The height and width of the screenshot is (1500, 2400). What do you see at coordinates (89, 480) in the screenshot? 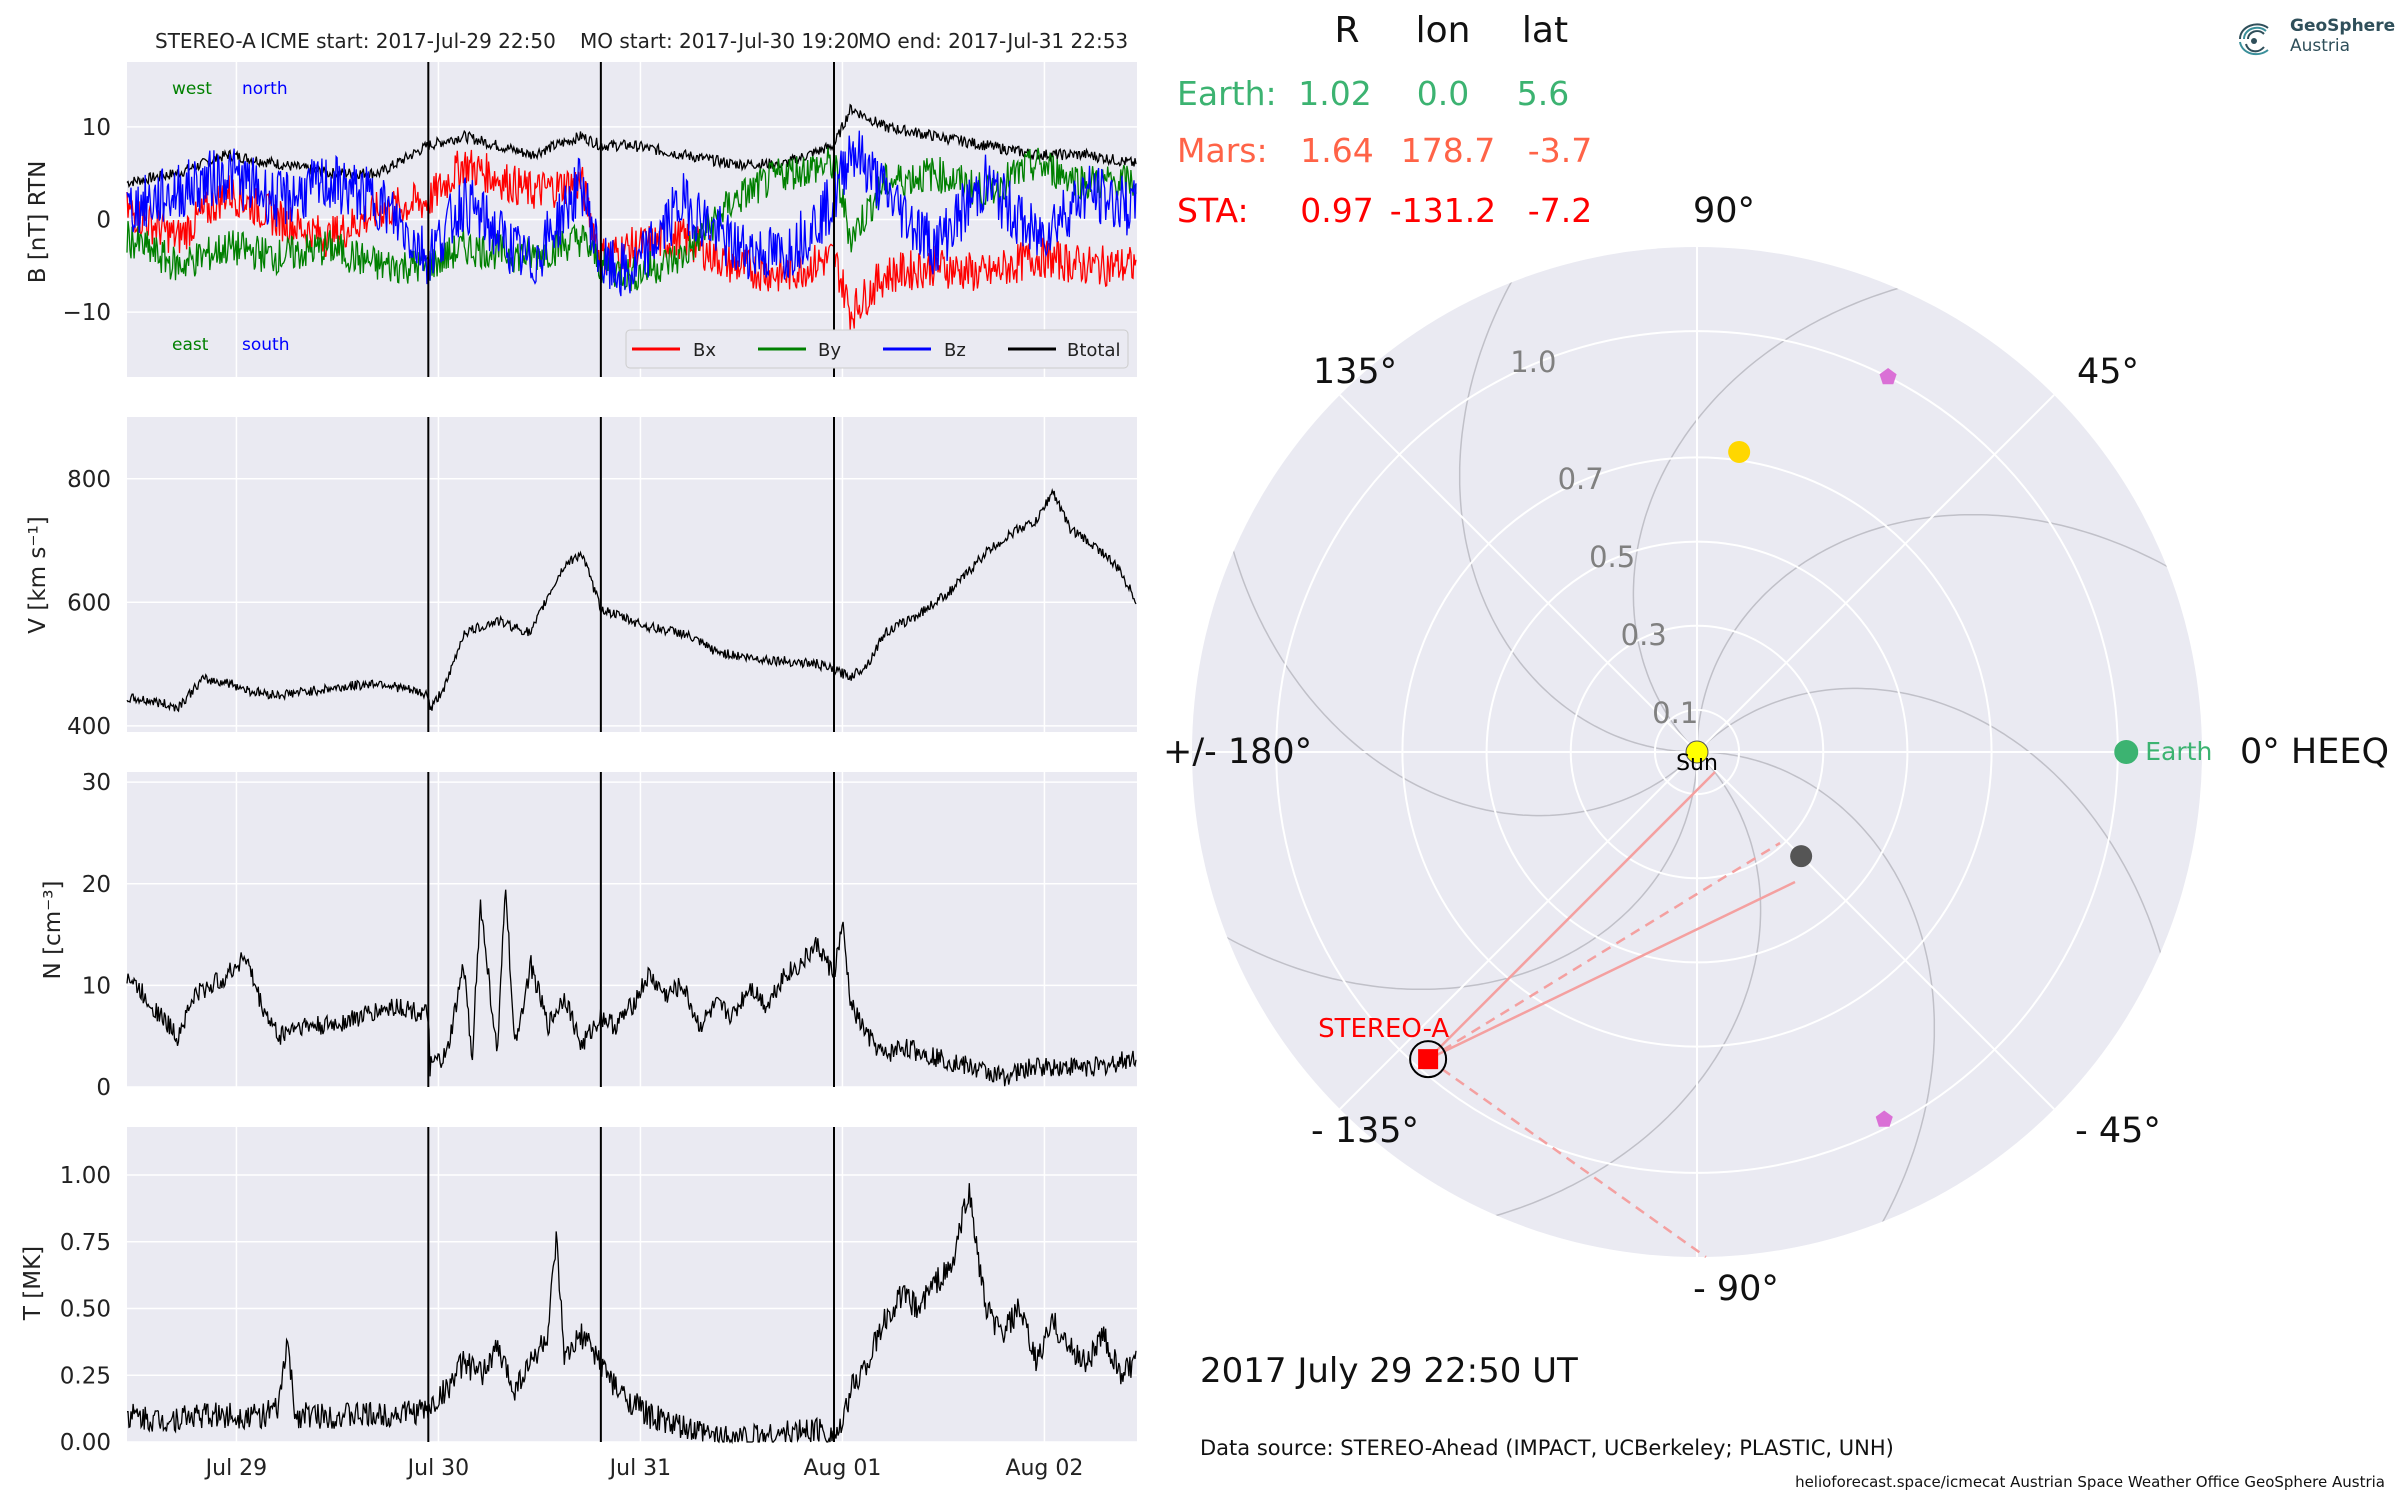
I see `speed-ytick-label-0: 800` at bounding box center [89, 480].